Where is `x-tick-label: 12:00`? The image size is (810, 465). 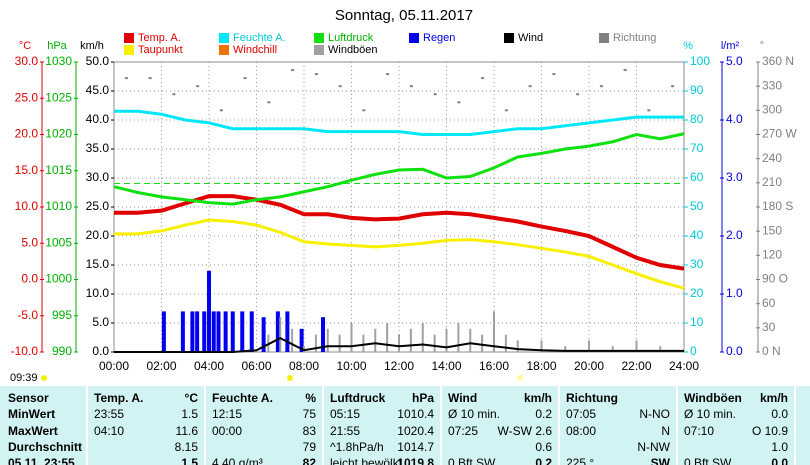
x-tick-label: 12:00 is located at coordinates (399, 366).